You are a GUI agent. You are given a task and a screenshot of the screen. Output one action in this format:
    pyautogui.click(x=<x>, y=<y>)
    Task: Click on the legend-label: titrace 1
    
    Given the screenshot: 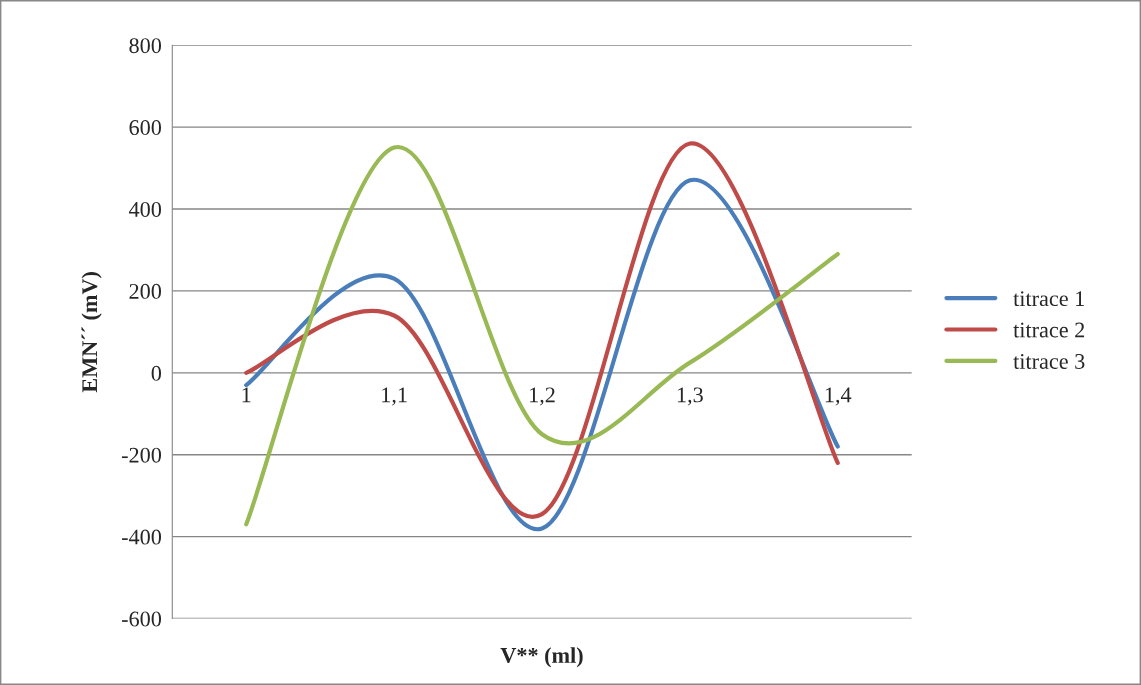 What is the action you would take?
    pyautogui.click(x=1048, y=299)
    